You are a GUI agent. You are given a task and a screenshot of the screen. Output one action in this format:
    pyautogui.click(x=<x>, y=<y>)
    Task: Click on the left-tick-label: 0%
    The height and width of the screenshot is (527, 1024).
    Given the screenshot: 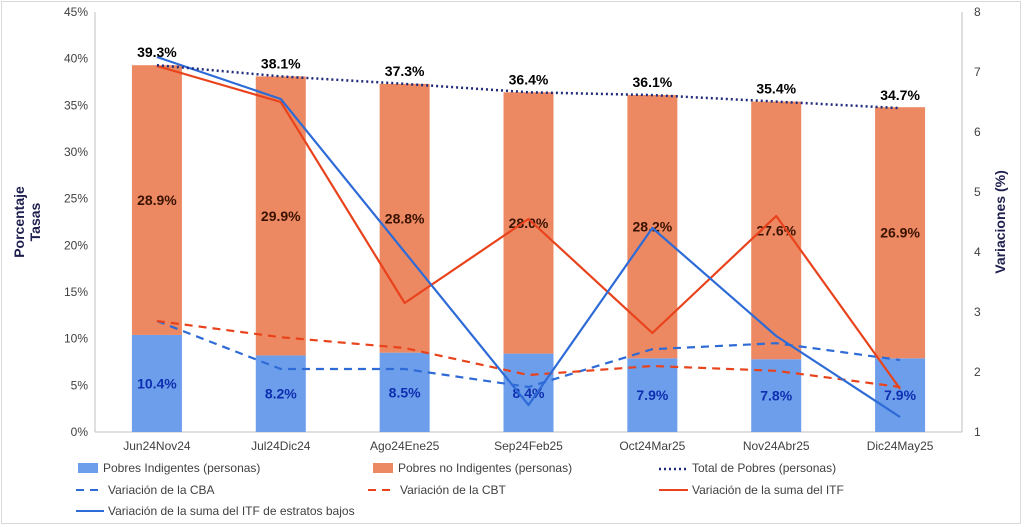 What is the action you would take?
    pyautogui.click(x=80, y=432)
    